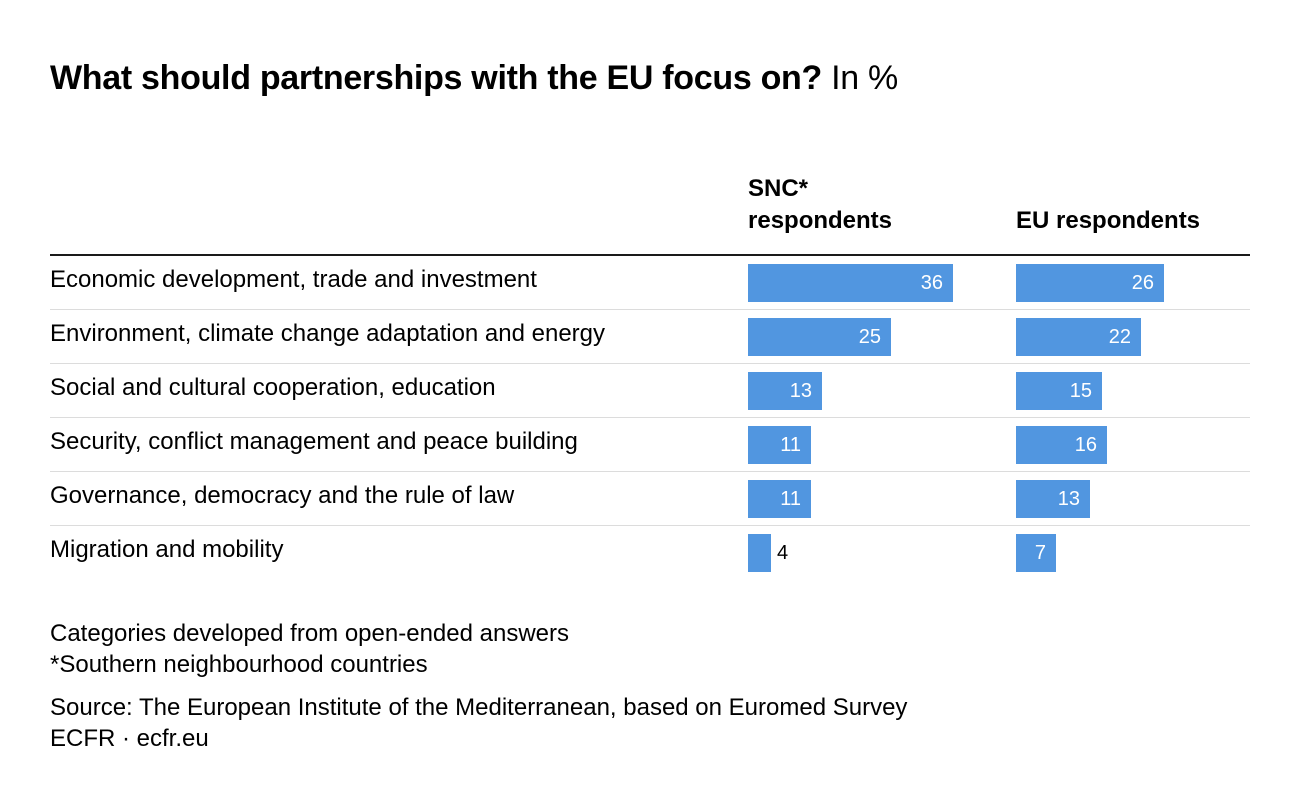  What do you see at coordinates (167, 549) in the screenshot?
I see `category-label: Migration and mobility` at bounding box center [167, 549].